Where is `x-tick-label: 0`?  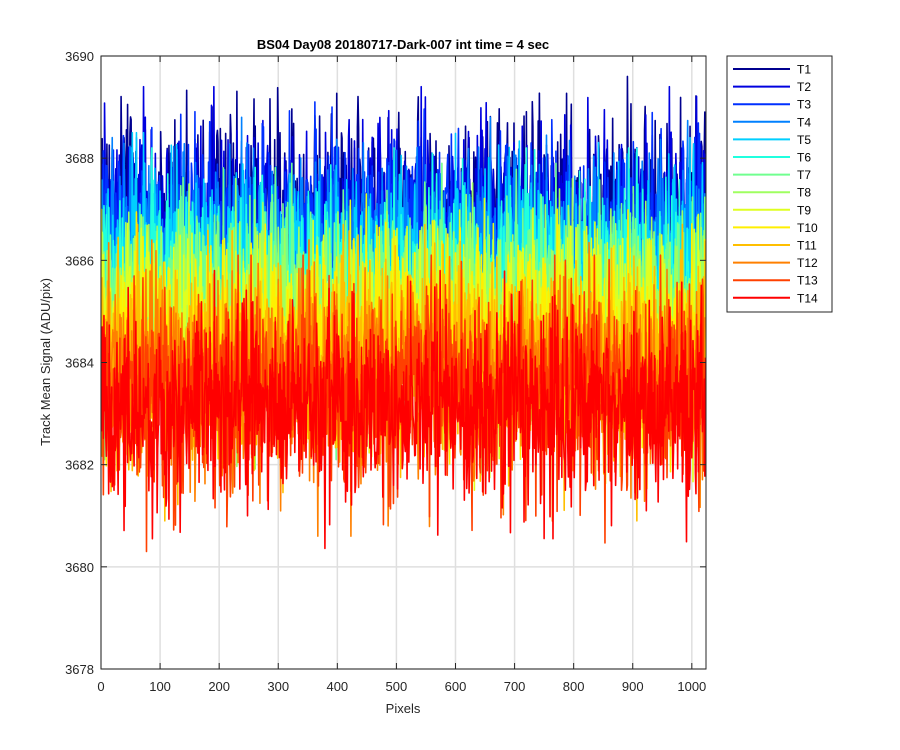 x-tick-label: 0 is located at coordinates (100, 686).